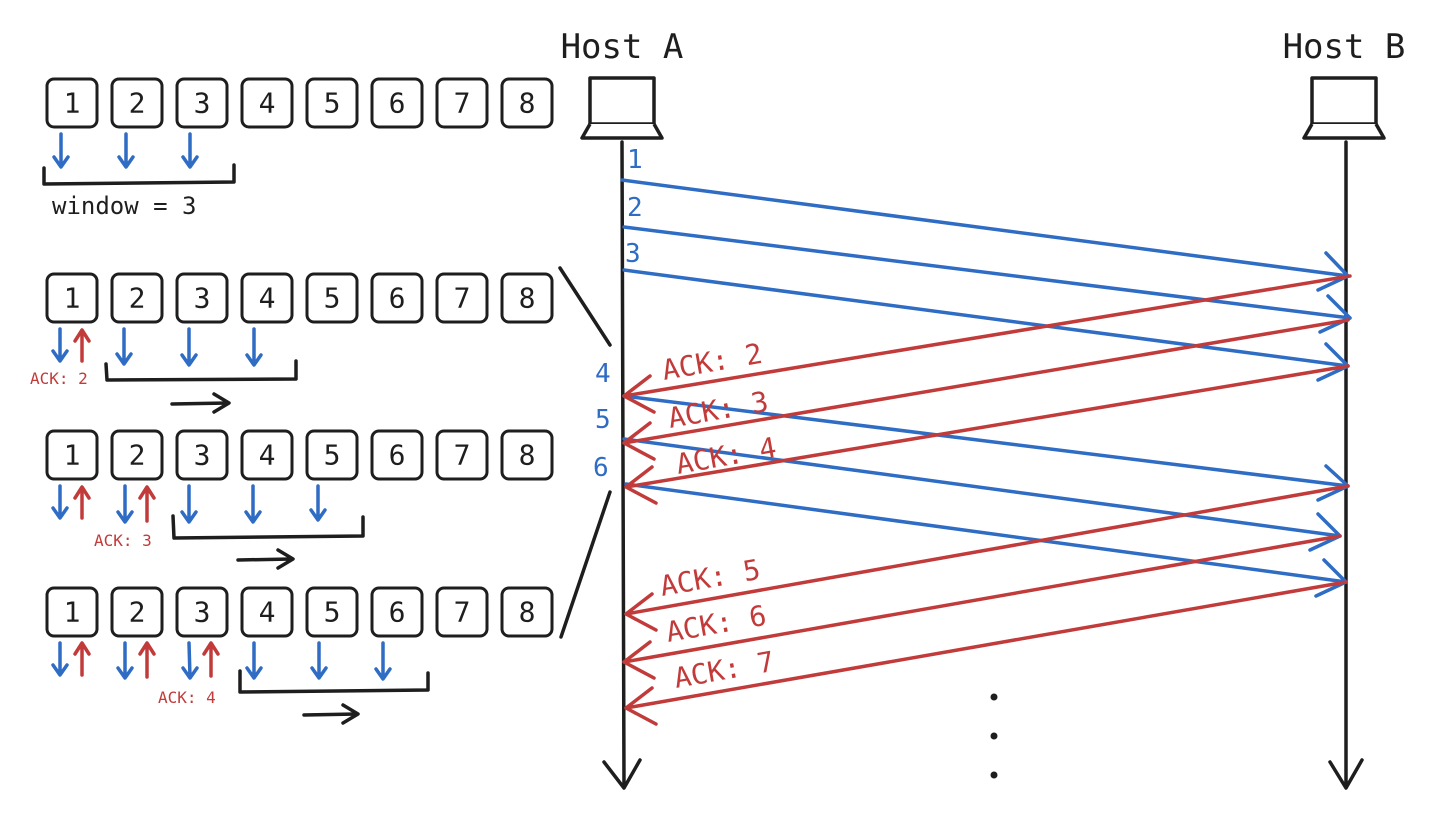 The height and width of the screenshot is (822, 1444). What do you see at coordinates (187, 697) in the screenshot?
I see `ack-label-small: ACK: 4` at bounding box center [187, 697].